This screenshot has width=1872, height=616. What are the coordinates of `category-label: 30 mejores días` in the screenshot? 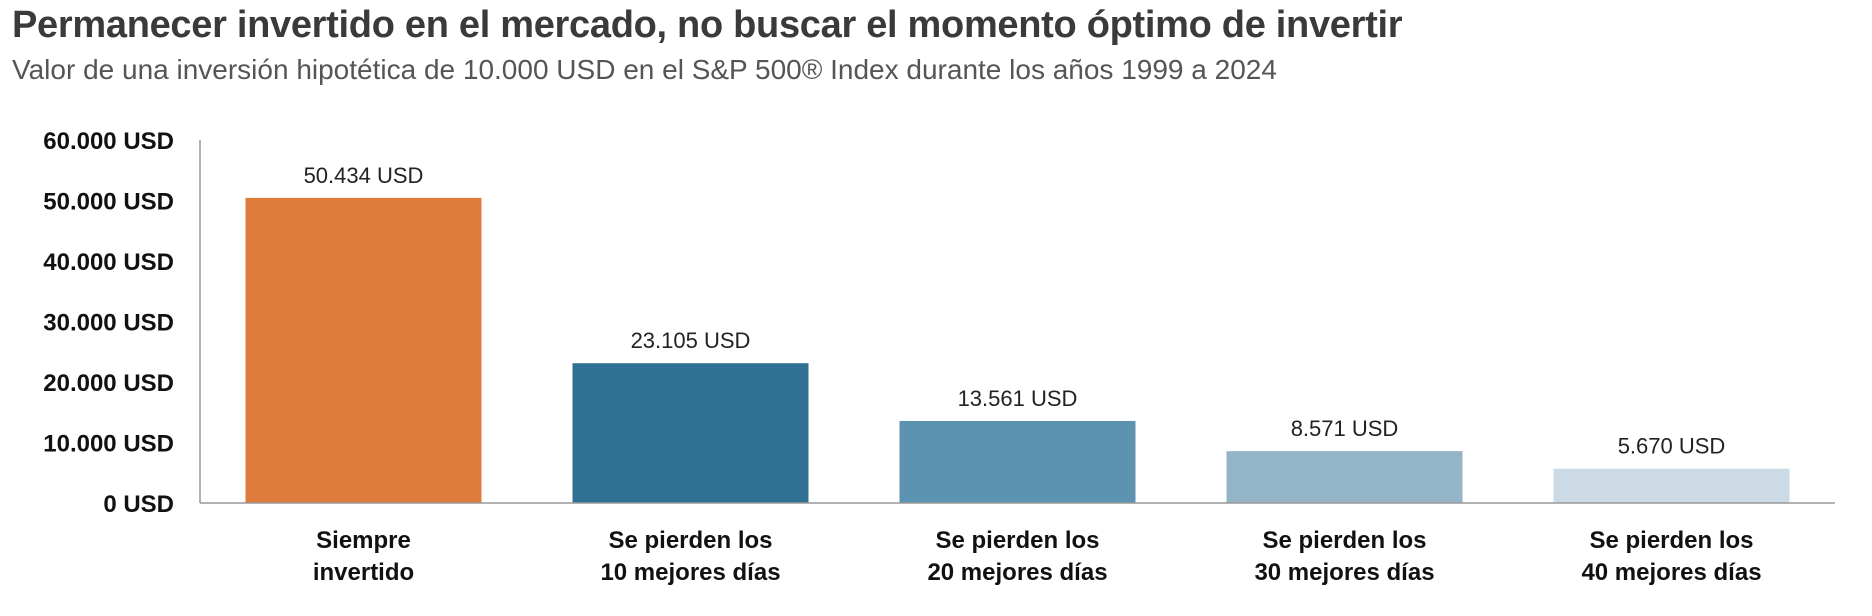 It's located at (1344, 572).